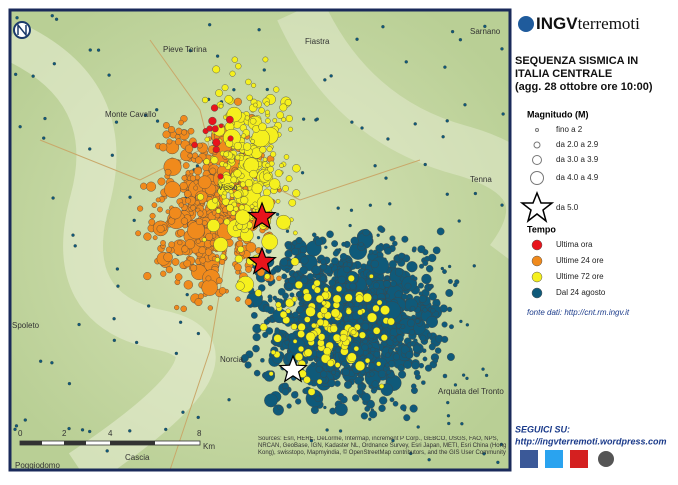 The image size is (678, 485). What do you see at coordinates (557, 23) in the screenshot?
I see `logo-prefix: INGV` at bounding box center [557, 23].